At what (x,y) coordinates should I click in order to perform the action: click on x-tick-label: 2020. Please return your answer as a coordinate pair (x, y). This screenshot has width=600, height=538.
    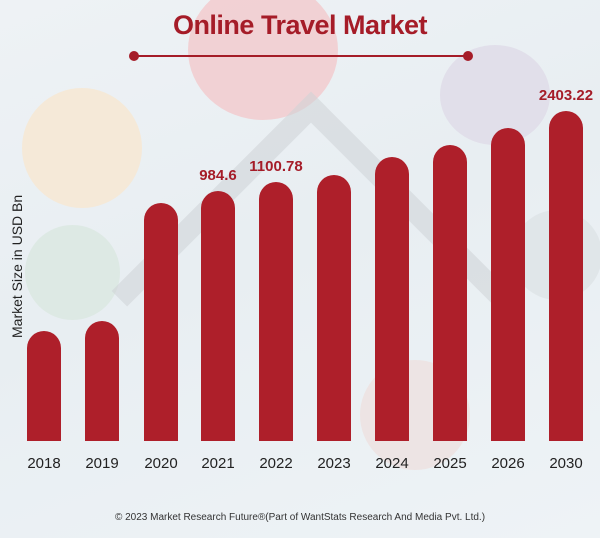
    Looking at the image, I should click on (161, 463).